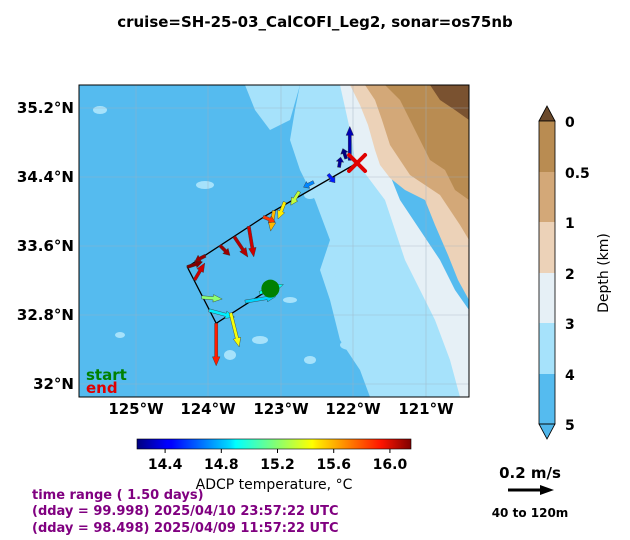 The width and height of the screenshot is (630, 540). Describe the element at coordinates (547, 113) in the screenshot. I see `depth-colorbar-top-triangle` at that location.